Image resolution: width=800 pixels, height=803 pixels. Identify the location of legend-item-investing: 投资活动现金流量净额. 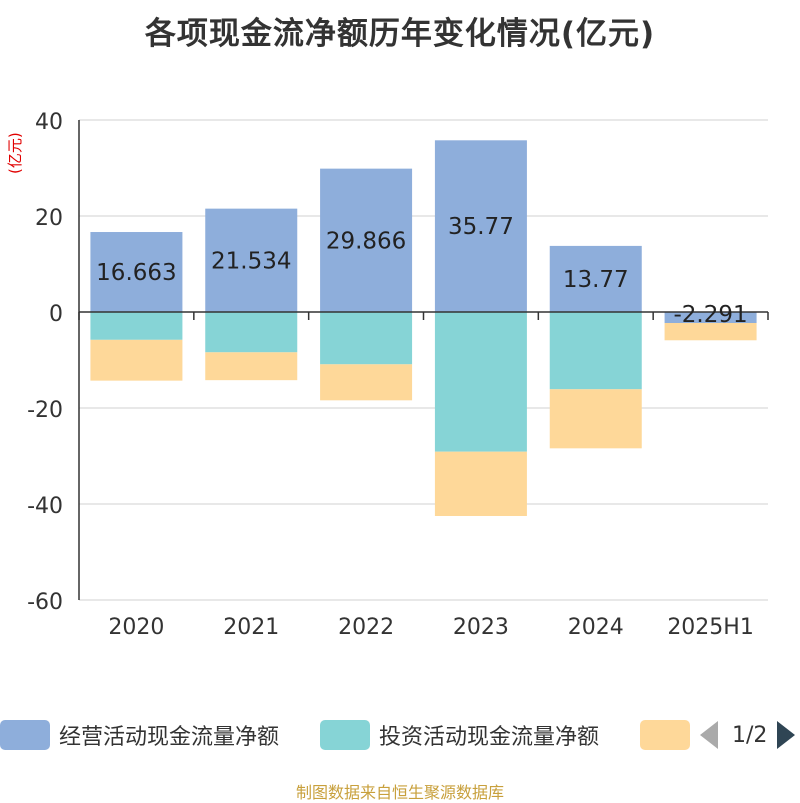
(459, 735).